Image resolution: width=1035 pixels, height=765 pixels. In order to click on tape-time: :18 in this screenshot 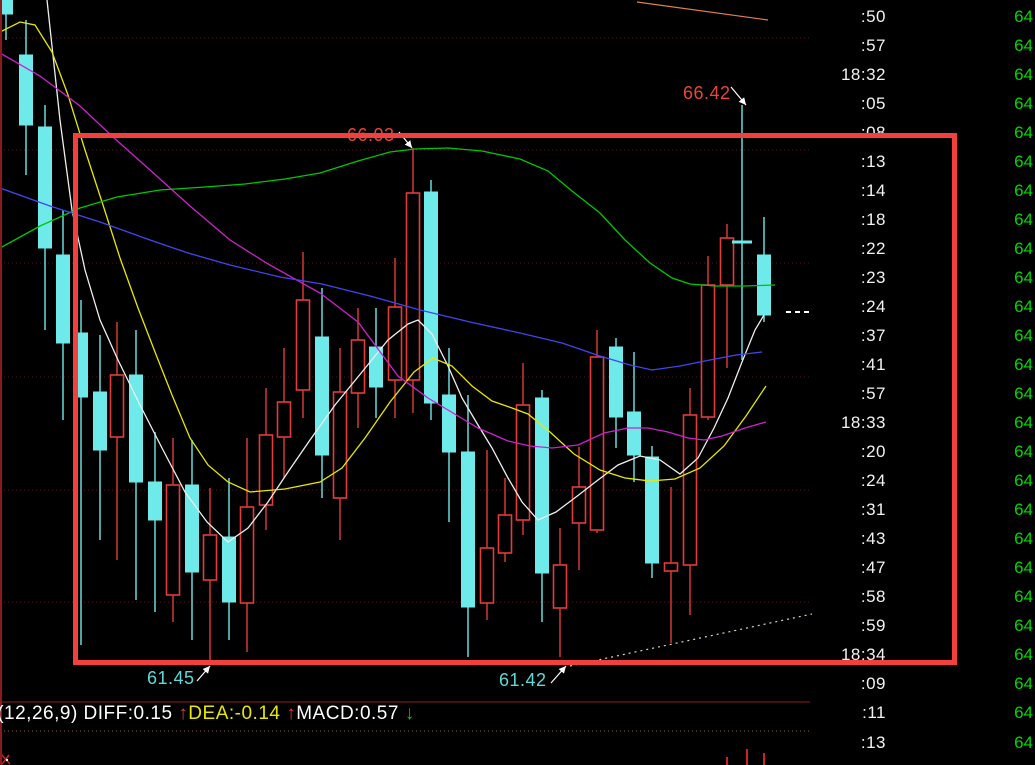, I will do `click(873, 219)`.